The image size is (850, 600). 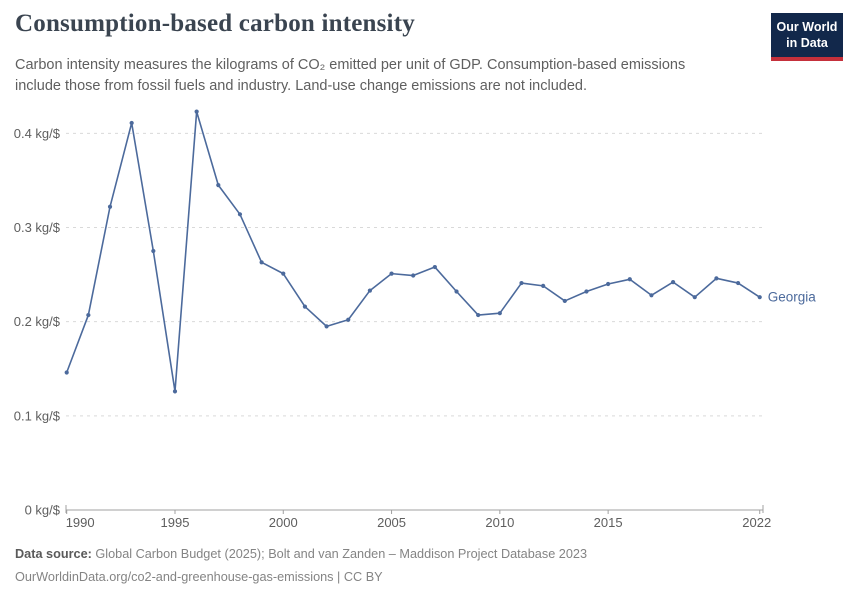 What do you see at coordinates (499, 522) in the screenshot?
I see `x-axis-tick-label: 2010` at bounding box center [499, 522].